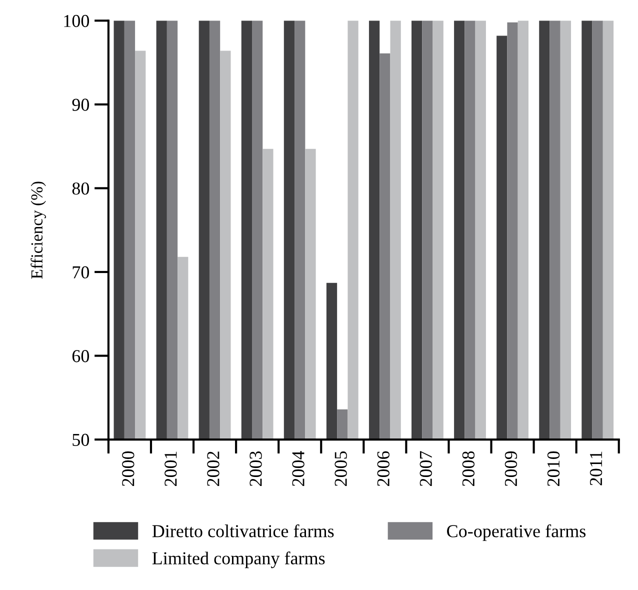 Image resolution: width=638 pixels, height=590 pixels. I want to click on x-tick-label: 2006, so click(383, 468).